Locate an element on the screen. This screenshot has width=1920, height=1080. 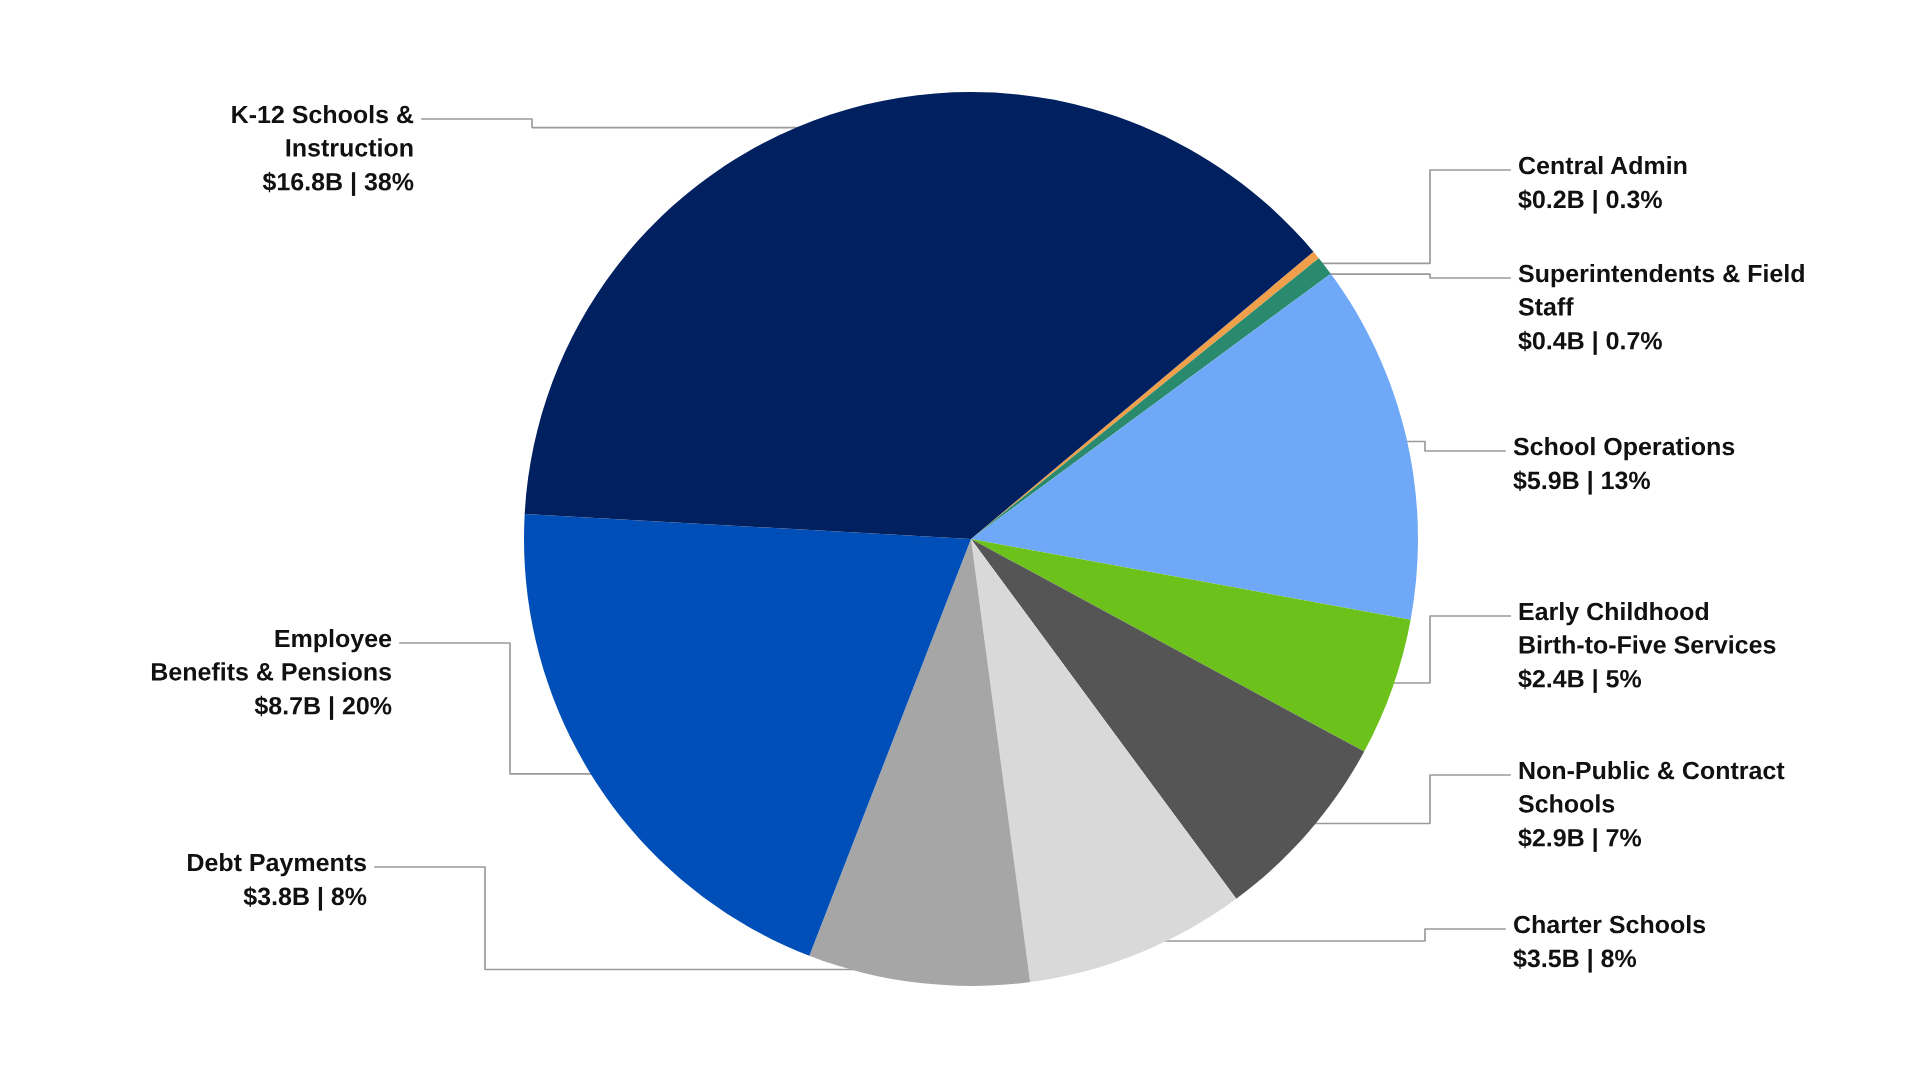
data-label: $5.9B | 13% is located at coordinates (1581, 482).